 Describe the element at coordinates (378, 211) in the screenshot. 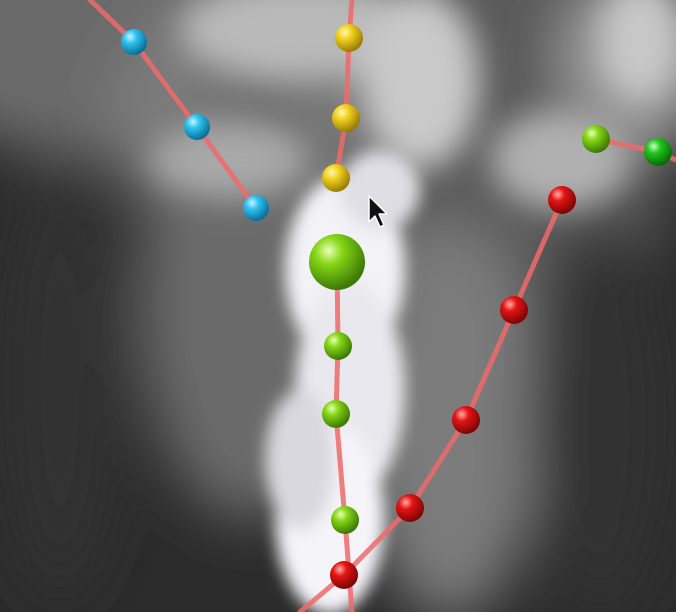

I see `mouse-pointer-icon` at that location.